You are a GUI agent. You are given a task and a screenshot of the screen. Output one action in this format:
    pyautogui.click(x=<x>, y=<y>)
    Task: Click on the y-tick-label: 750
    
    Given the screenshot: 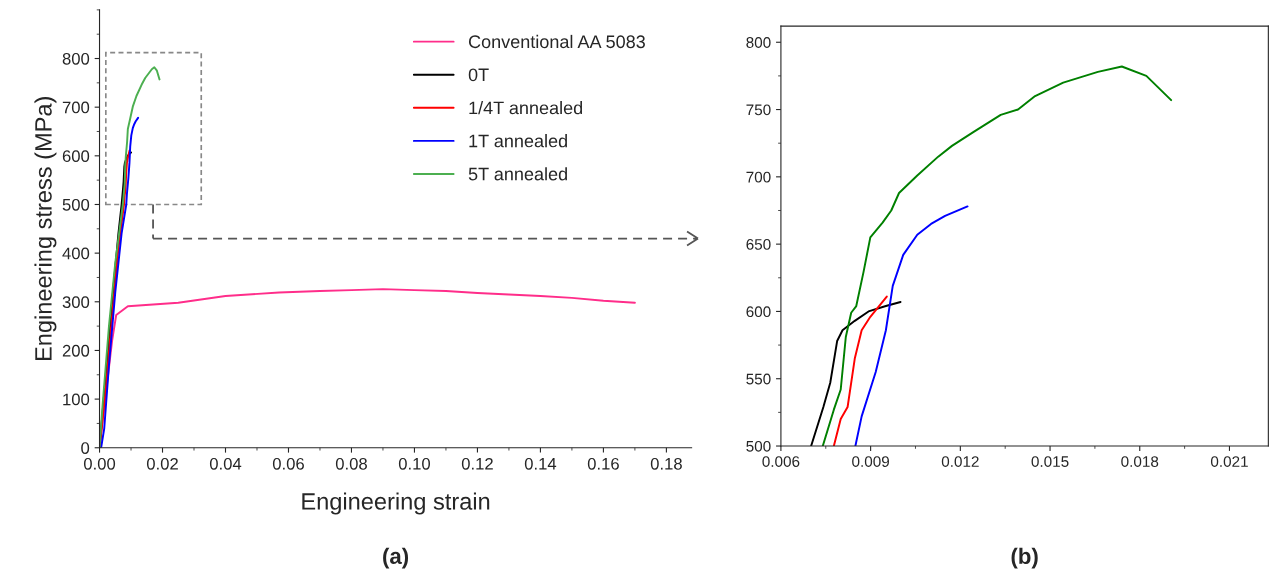 What is the action you would take?
    pyautogui.click(x=758, y=110)
    